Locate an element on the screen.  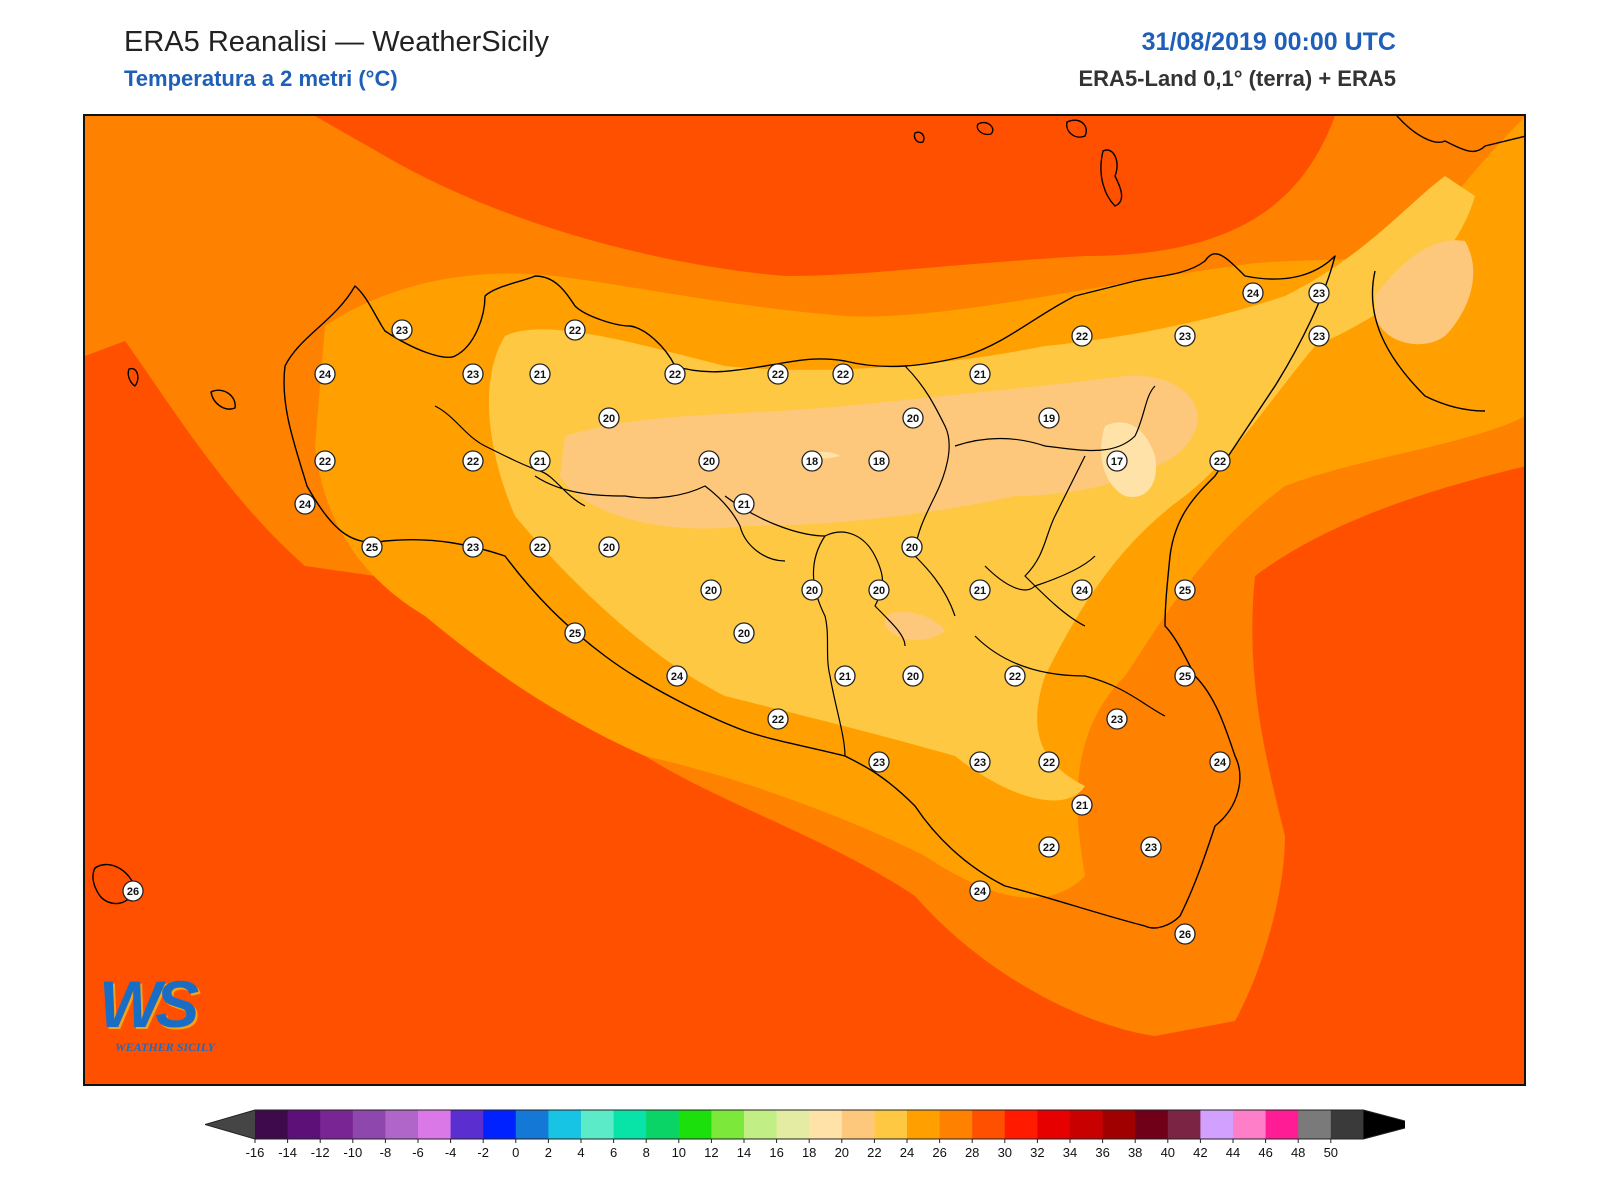
contour-18-20-east is located at coordinates (1424, 292).